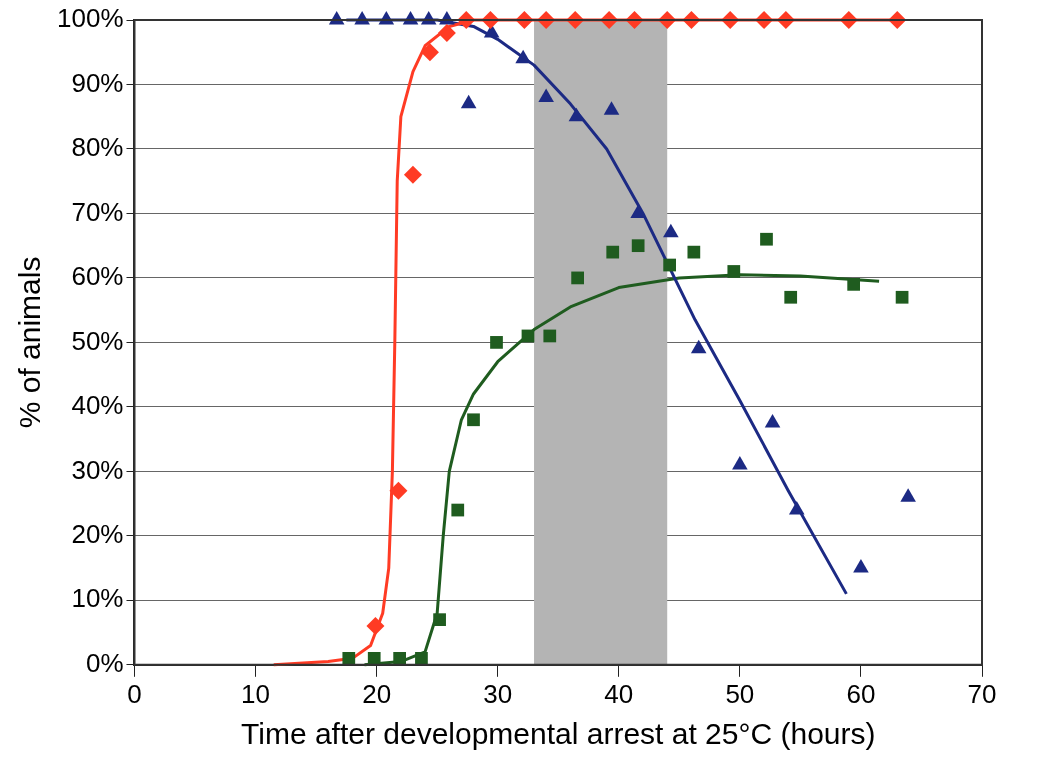 This screenshot has width=1042, height=768. What do you see at coordinates (97, 211) in the screenshot?
I see `y-tick-label: 70%` at bounding box center [97, 211].